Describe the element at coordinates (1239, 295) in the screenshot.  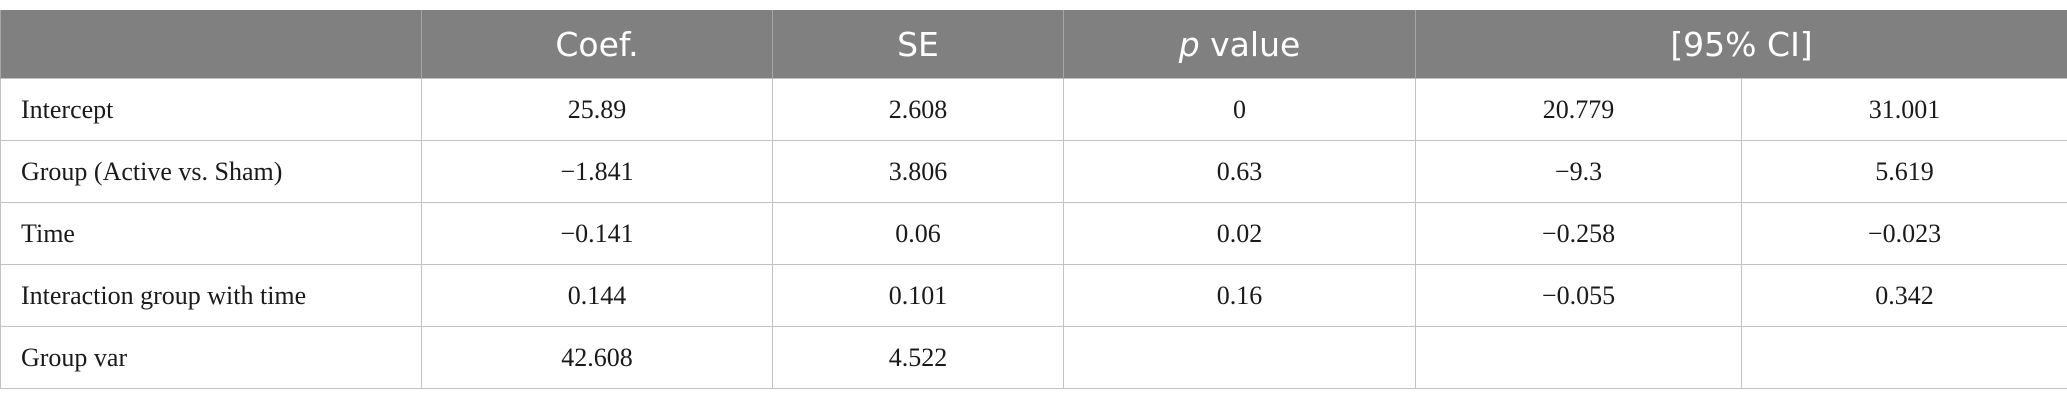
I see `cell-p: 0.16` at that location.